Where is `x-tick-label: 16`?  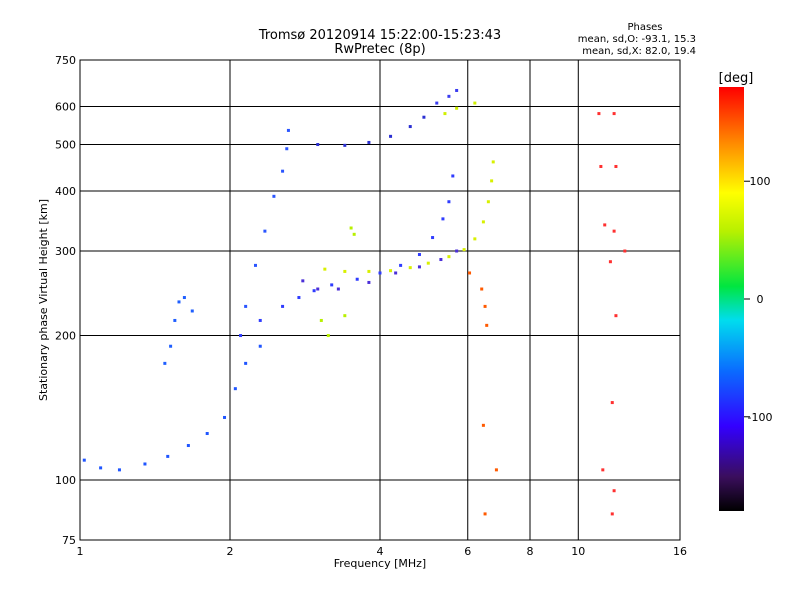 x-tick-label: 16 is located at coordinates (680, 551).